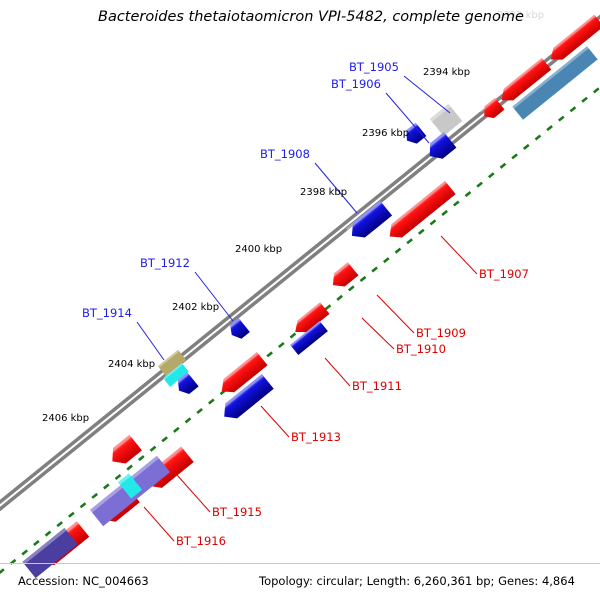  Describe the element at coordinates (409, 129) in the screenshot. I see `gene-blue-small-1-highlight` at that location.